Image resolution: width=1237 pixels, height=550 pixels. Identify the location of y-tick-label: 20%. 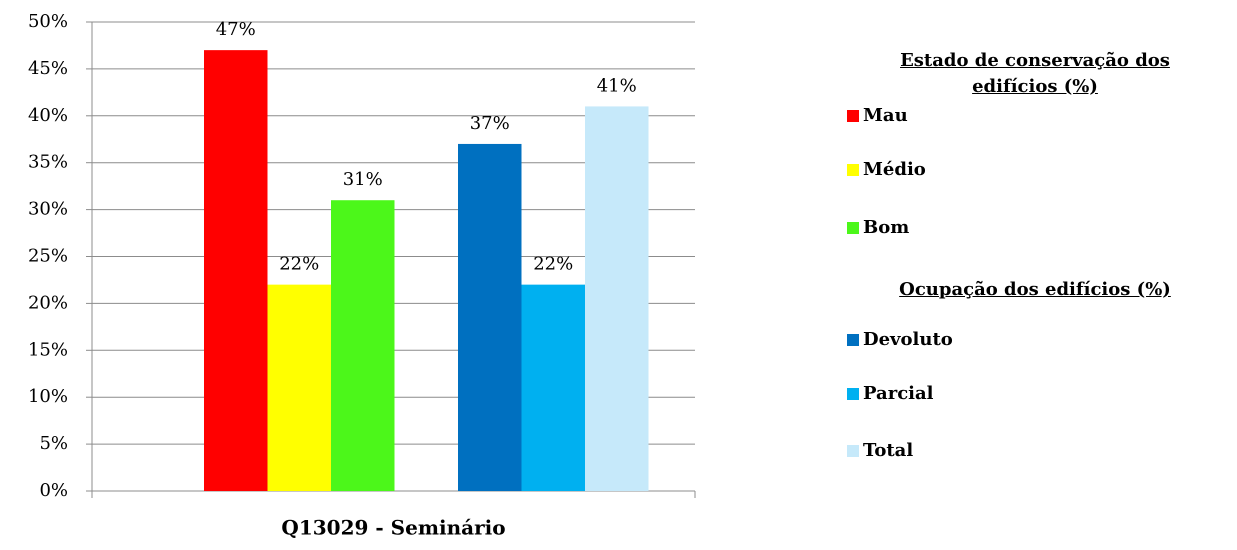
(48, 302).